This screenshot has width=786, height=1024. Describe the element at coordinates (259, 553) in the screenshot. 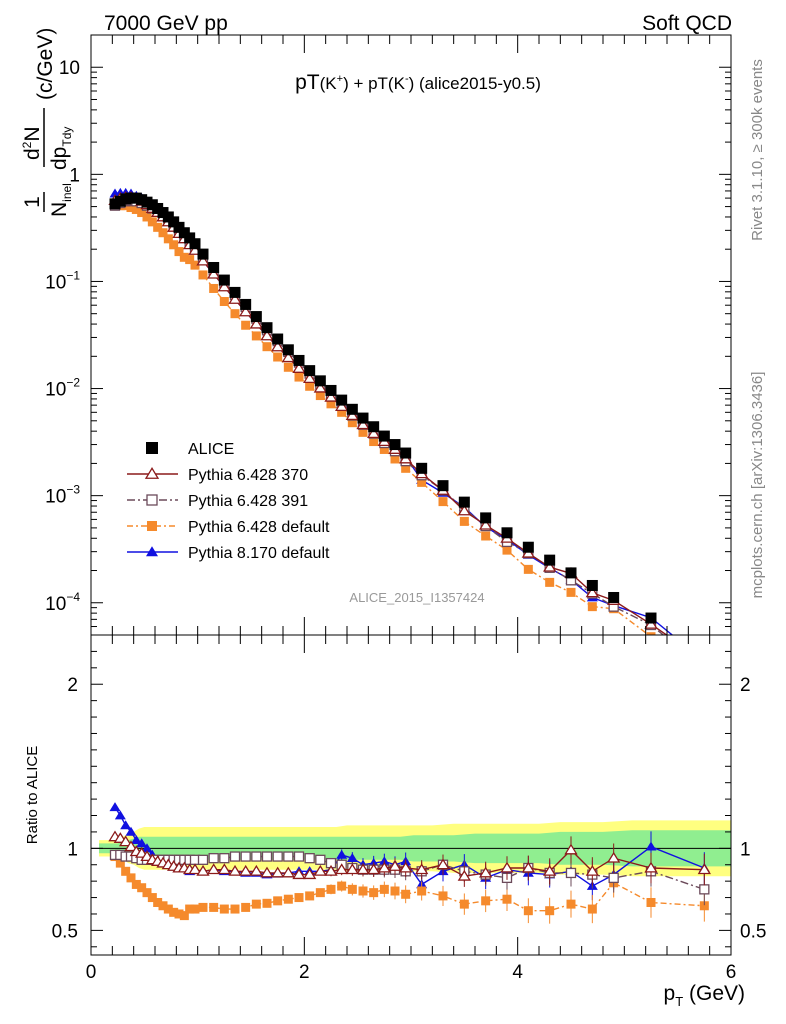

I see `legend-label: Pythia 8.170 default` at that location.